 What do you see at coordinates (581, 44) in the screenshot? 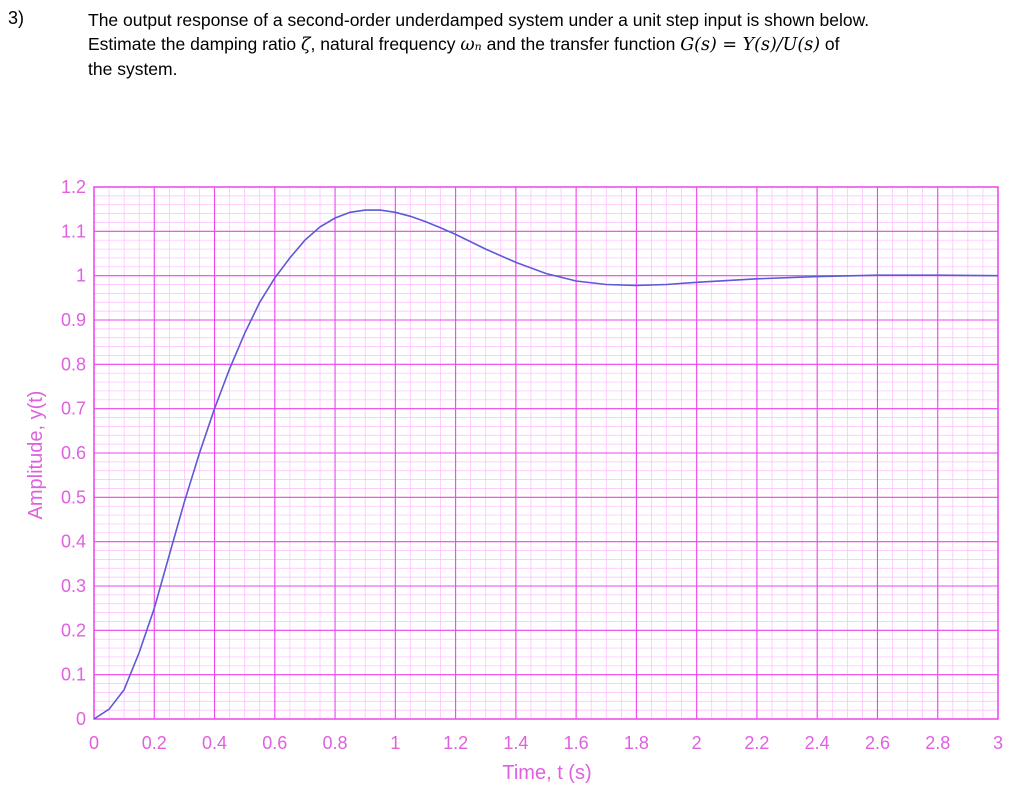
I see `question-line-2-mid: and the transfer function` at bounding box center [581, 44].